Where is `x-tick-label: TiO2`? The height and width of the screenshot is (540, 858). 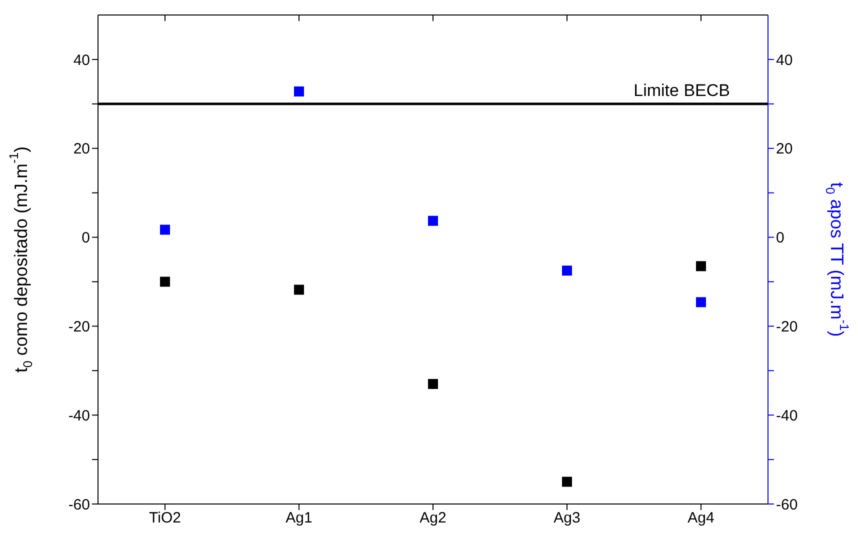 x-tick-label: TiO2 is located at coordinates (165, 518).